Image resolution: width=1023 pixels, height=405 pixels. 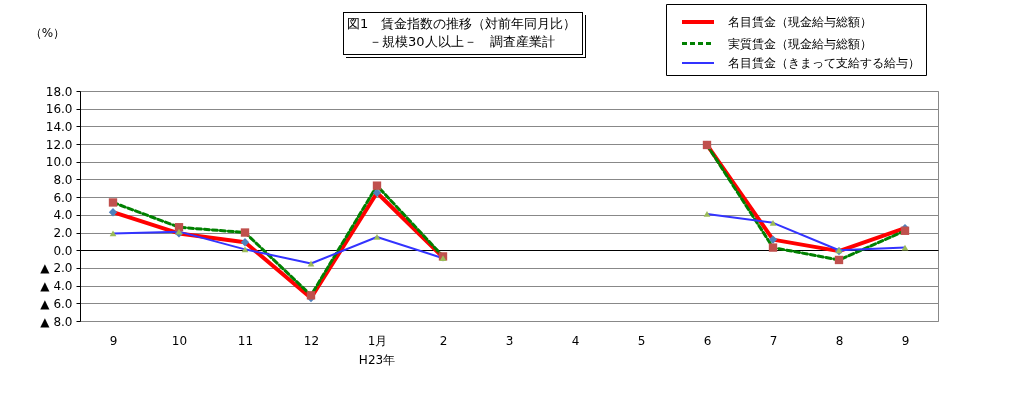 I want to click on y-tick-label: 18.0, so click(x=59, y=91).